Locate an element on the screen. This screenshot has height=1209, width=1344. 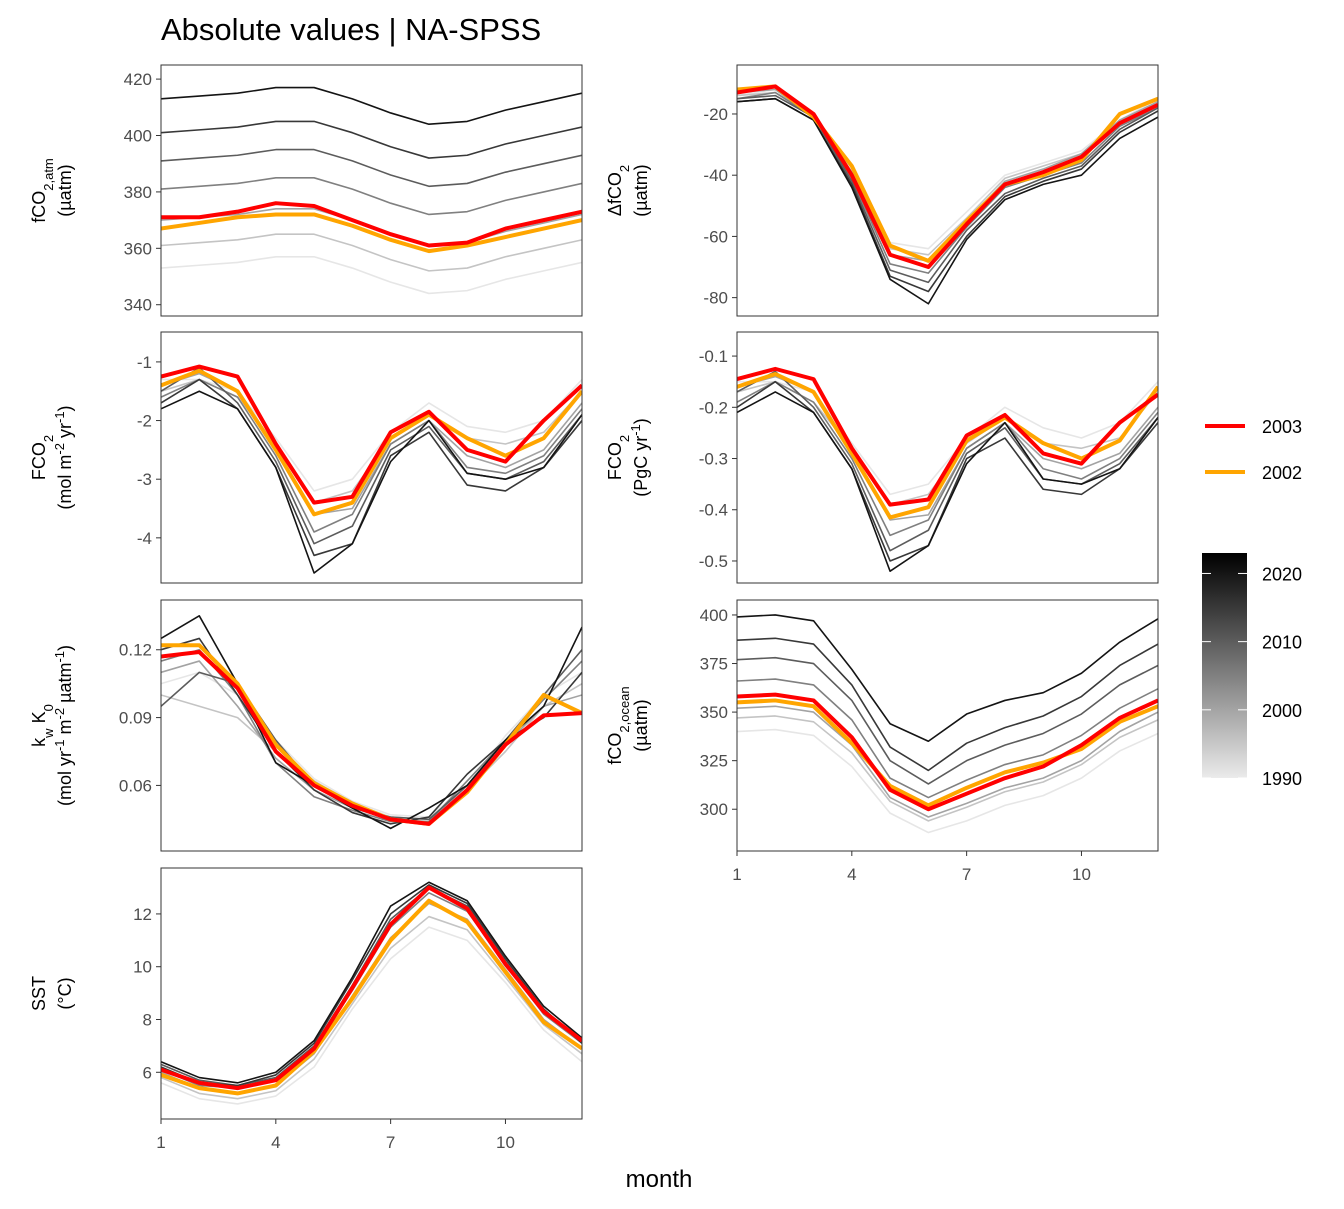
colorbar-label: 2010 is located at coordinates (1282, 643).